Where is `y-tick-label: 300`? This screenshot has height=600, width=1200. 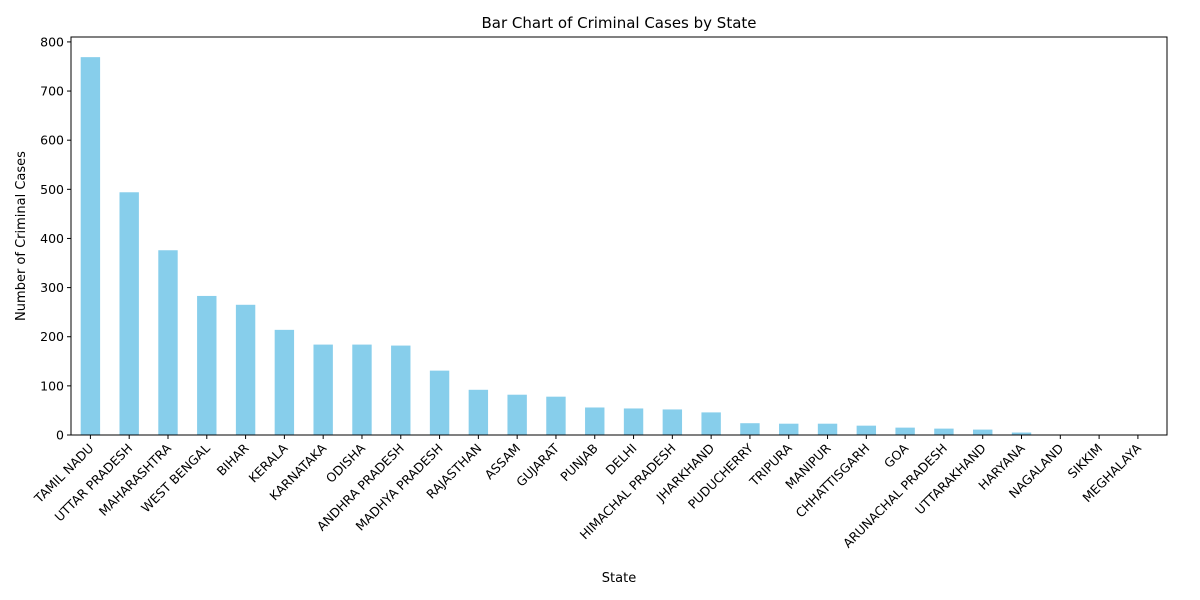
y-tick-label: 300 is located at coordinates (52, 287).